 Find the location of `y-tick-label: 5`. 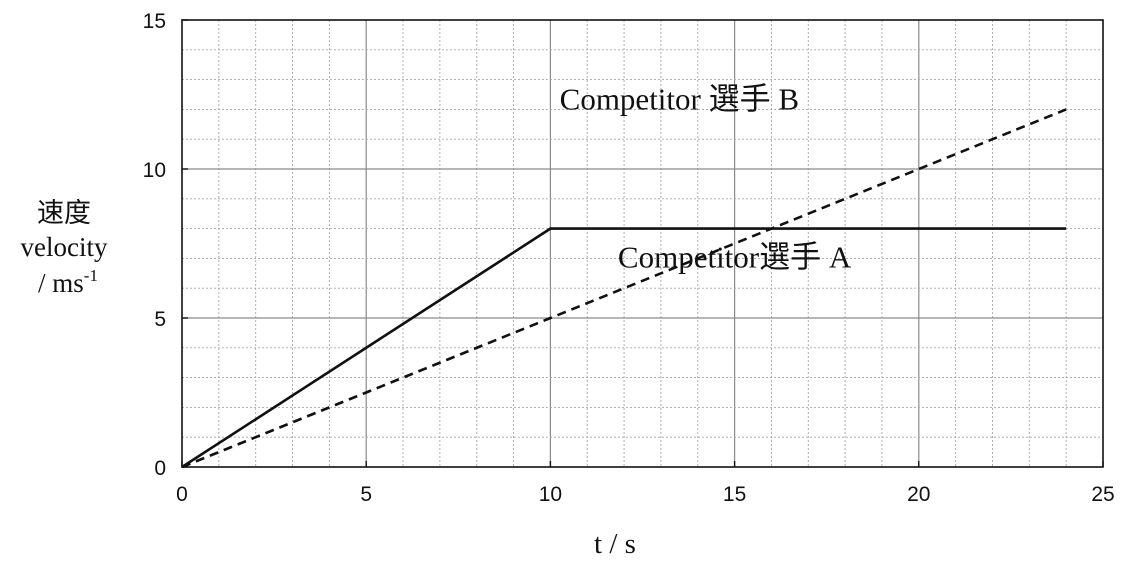

y-tick-label: 5 is located at coordinates (160, 319).